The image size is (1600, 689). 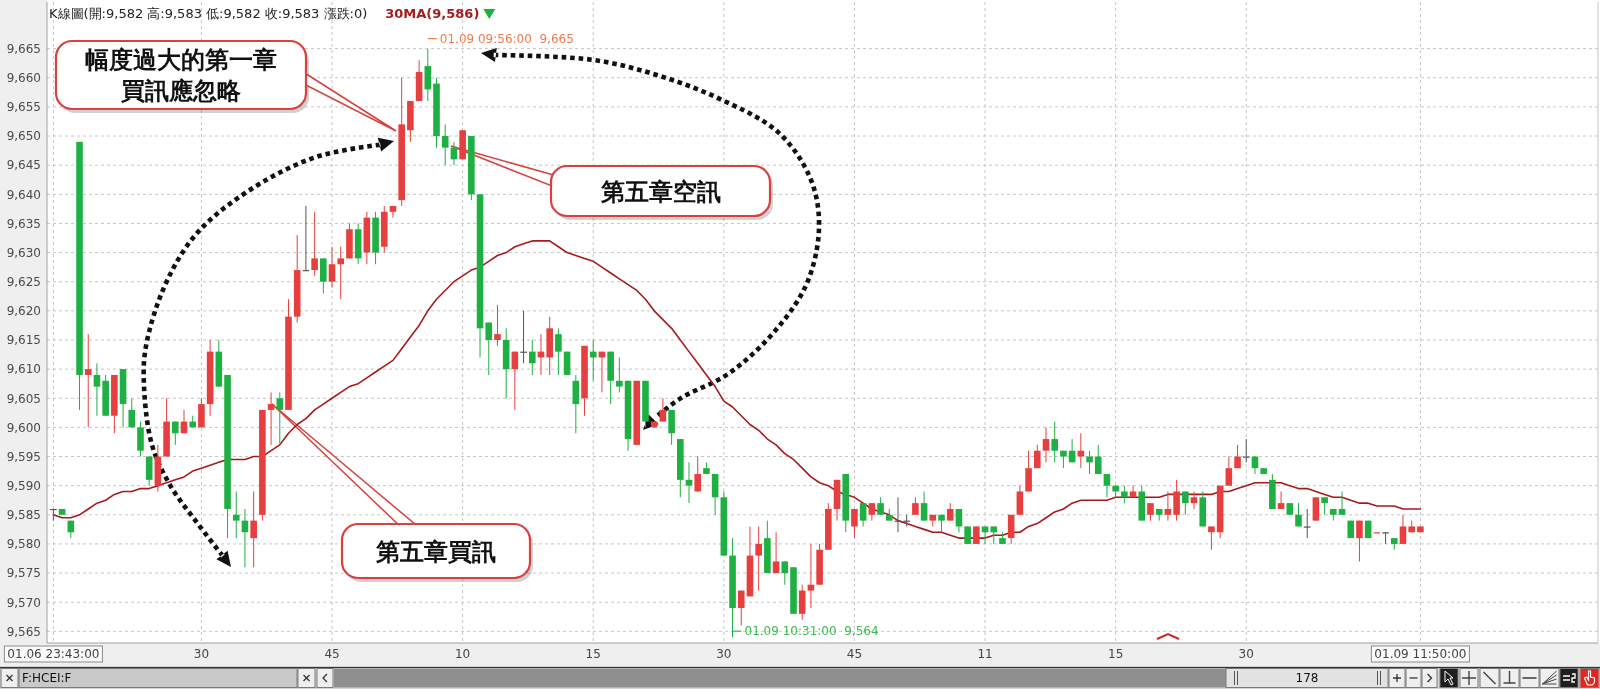 I want to click on y-tick-label: 9,665, so click(x=23, y=48).